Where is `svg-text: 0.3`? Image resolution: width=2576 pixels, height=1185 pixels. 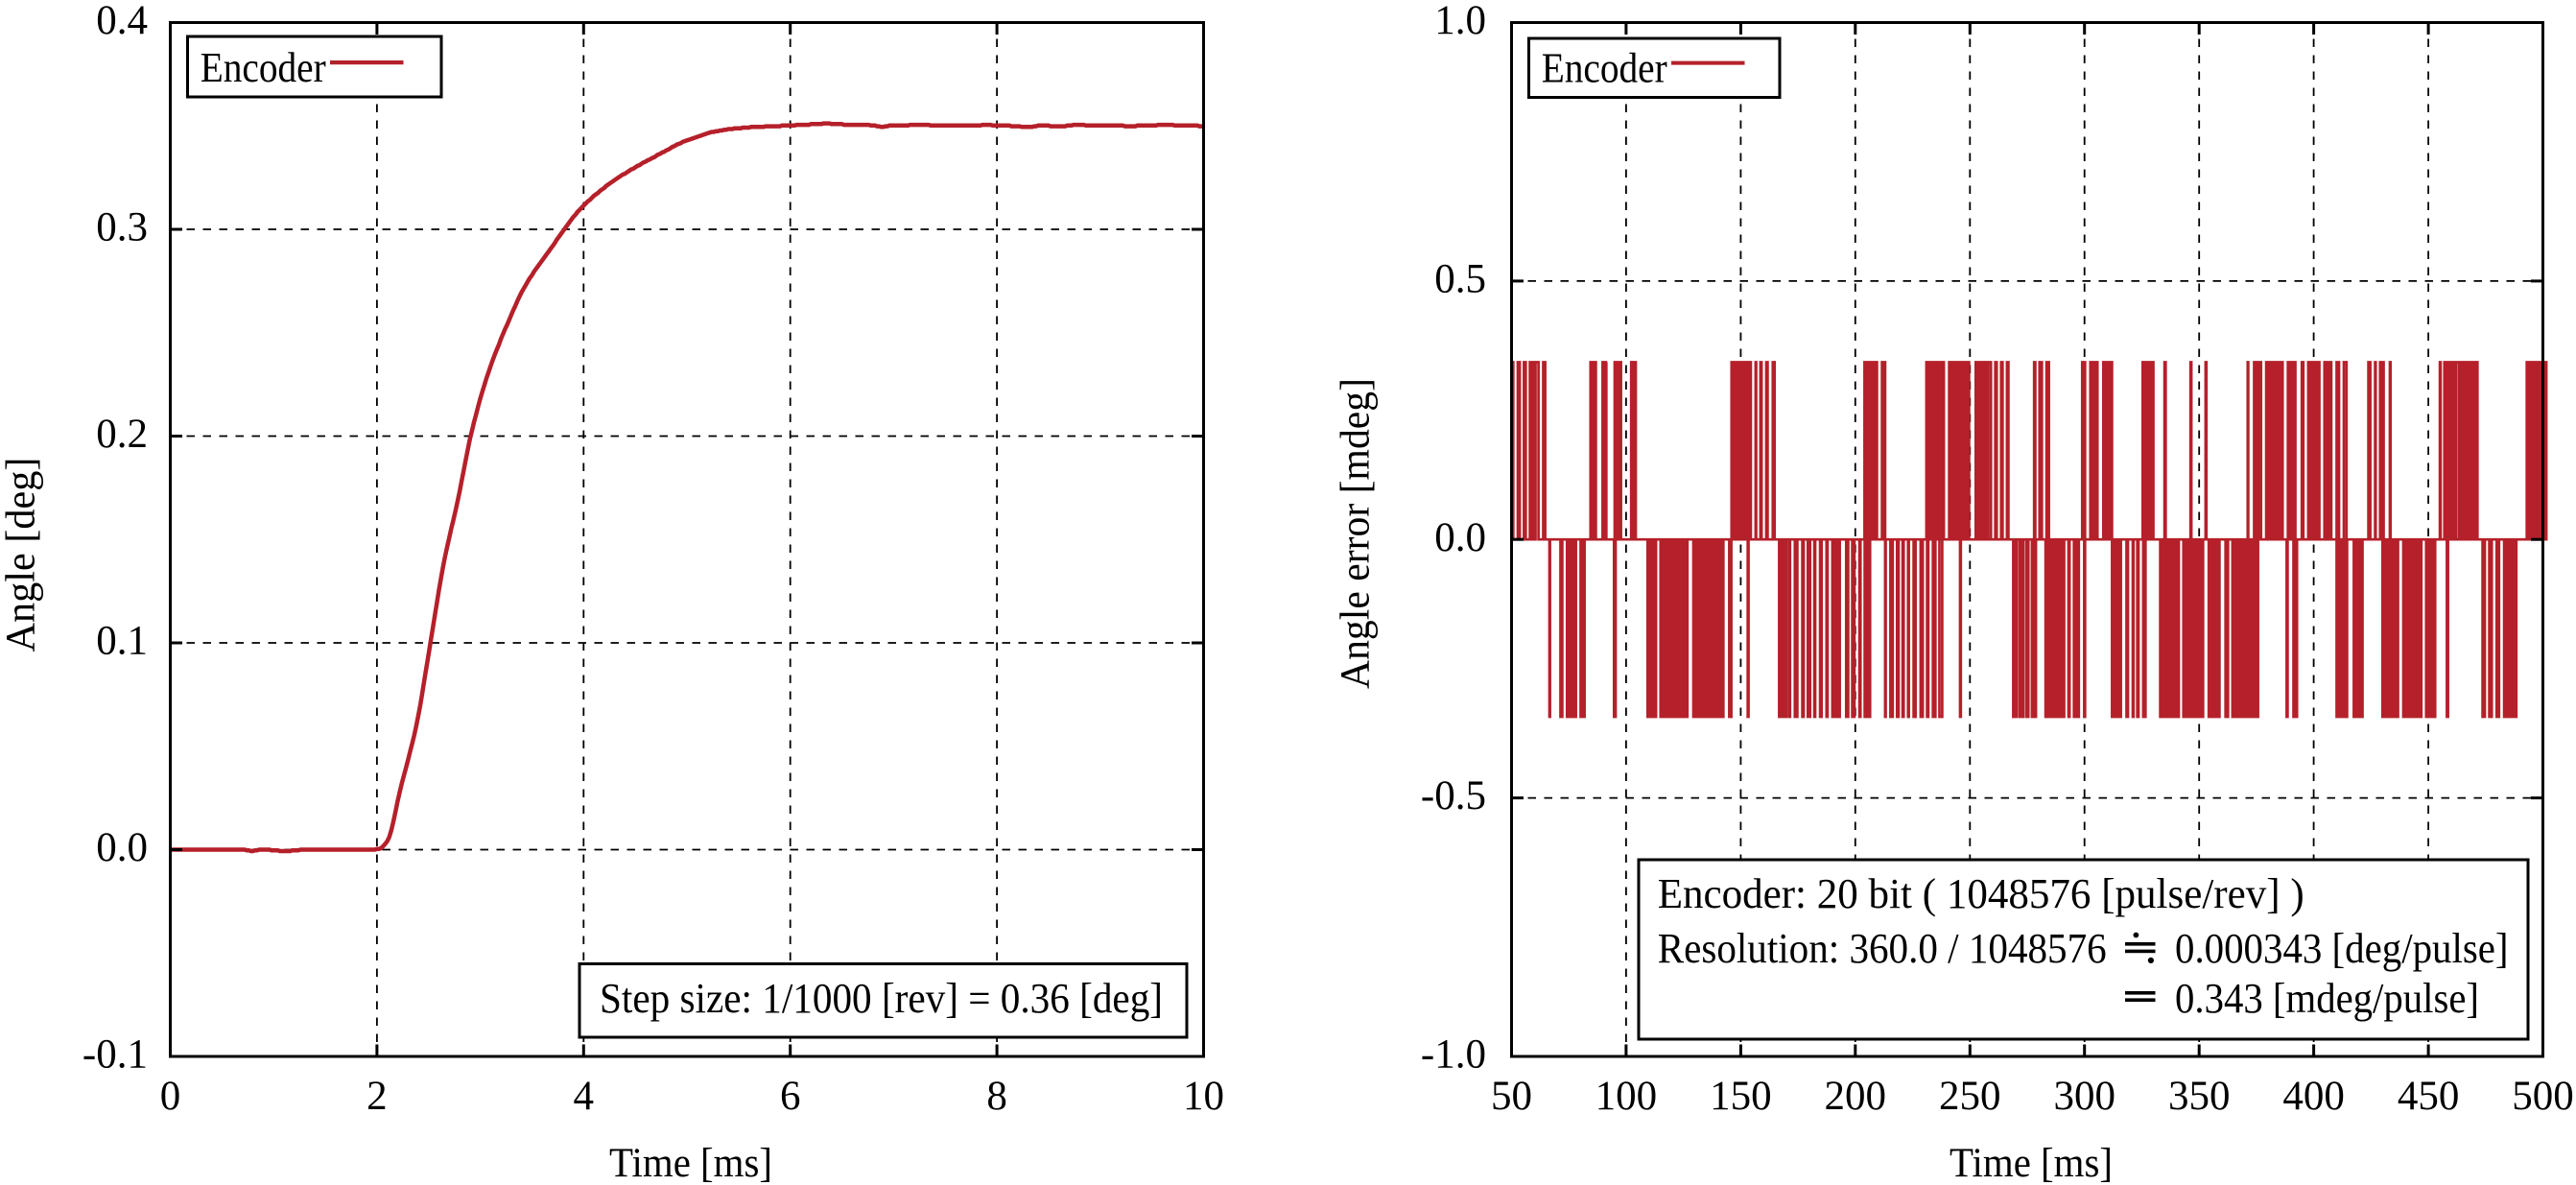
svg-text: 0.3 is located at coordinates (122, 227).